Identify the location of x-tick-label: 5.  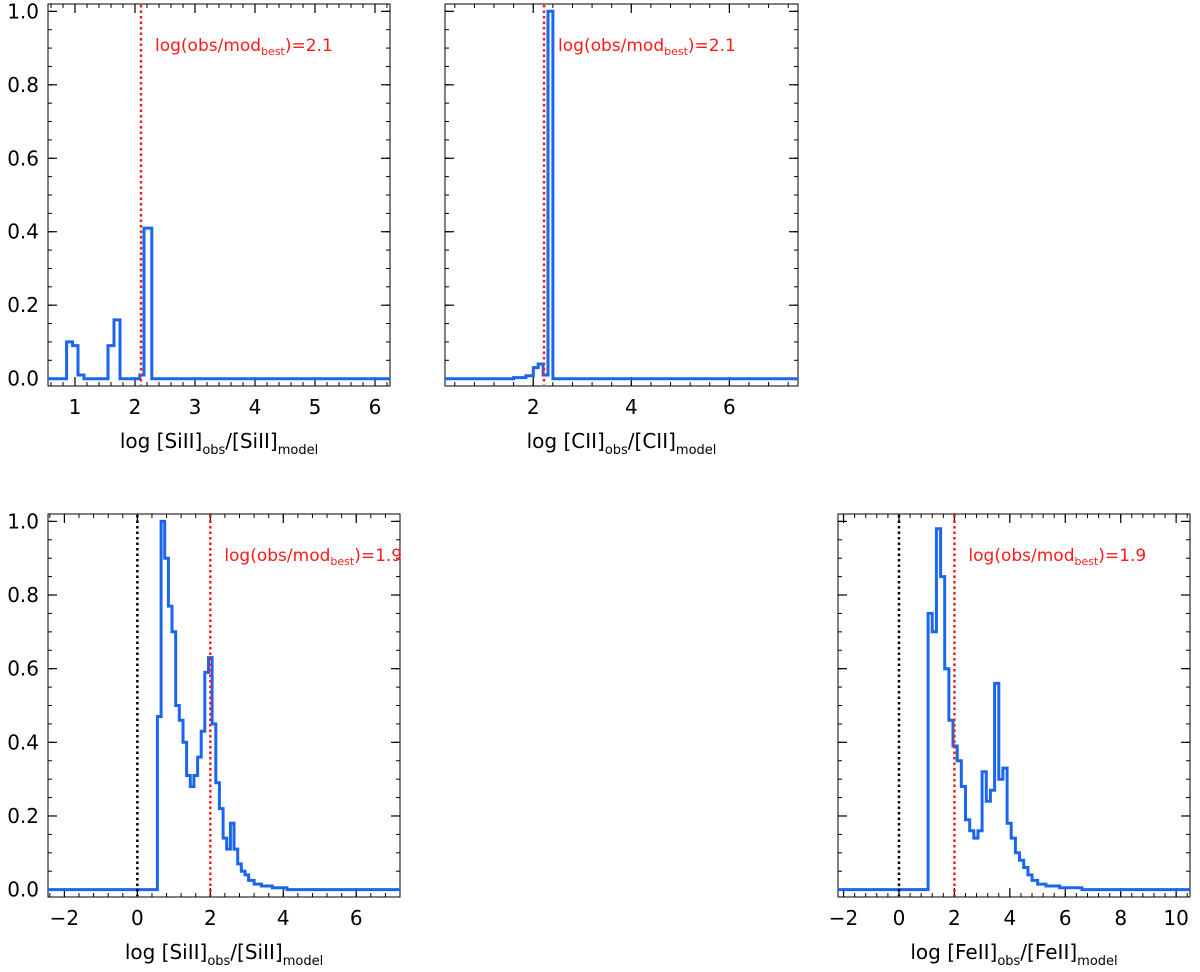
(315, 407).